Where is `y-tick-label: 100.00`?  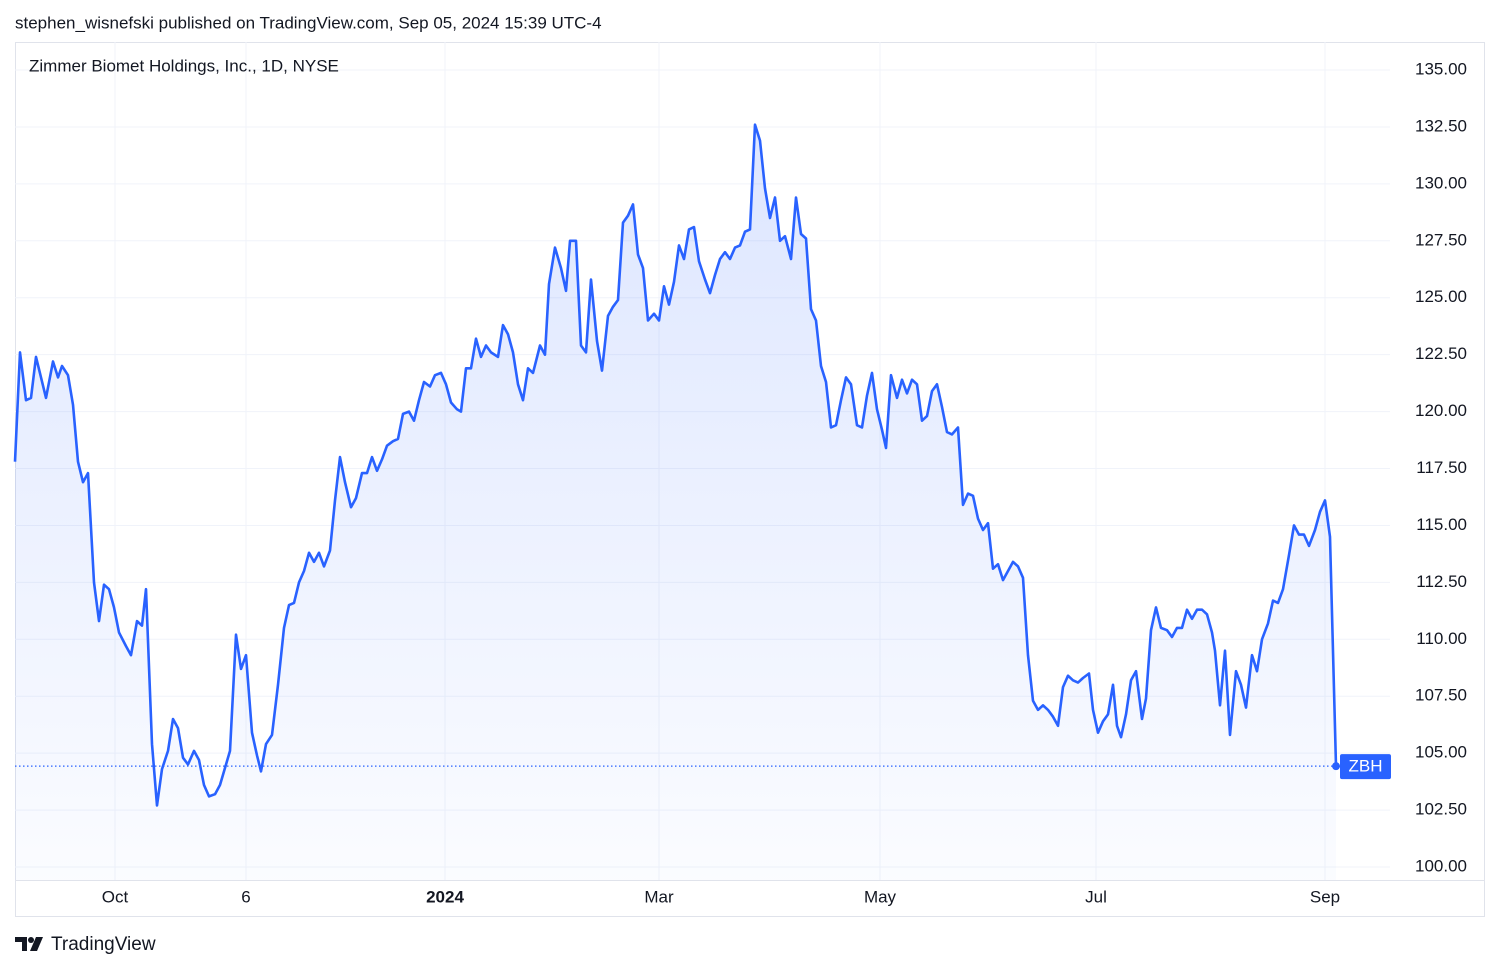 y-tick-label: 100.00 is located at coordinates (1441, 866).